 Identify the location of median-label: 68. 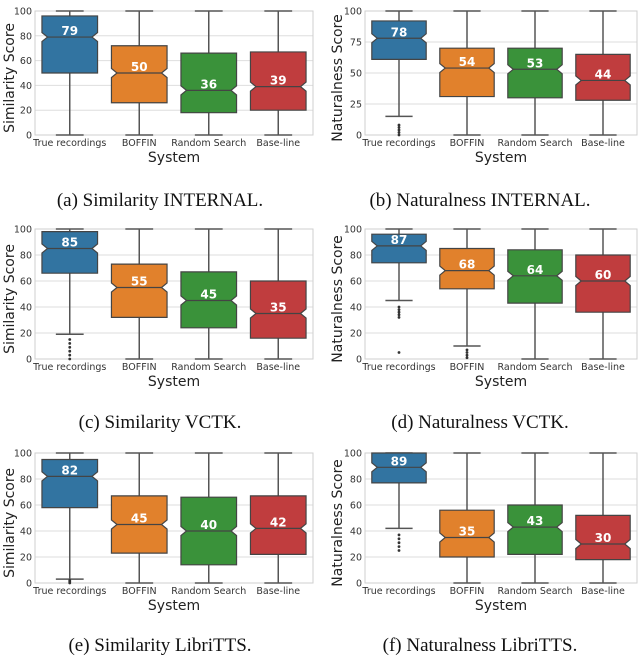
(467, 265).